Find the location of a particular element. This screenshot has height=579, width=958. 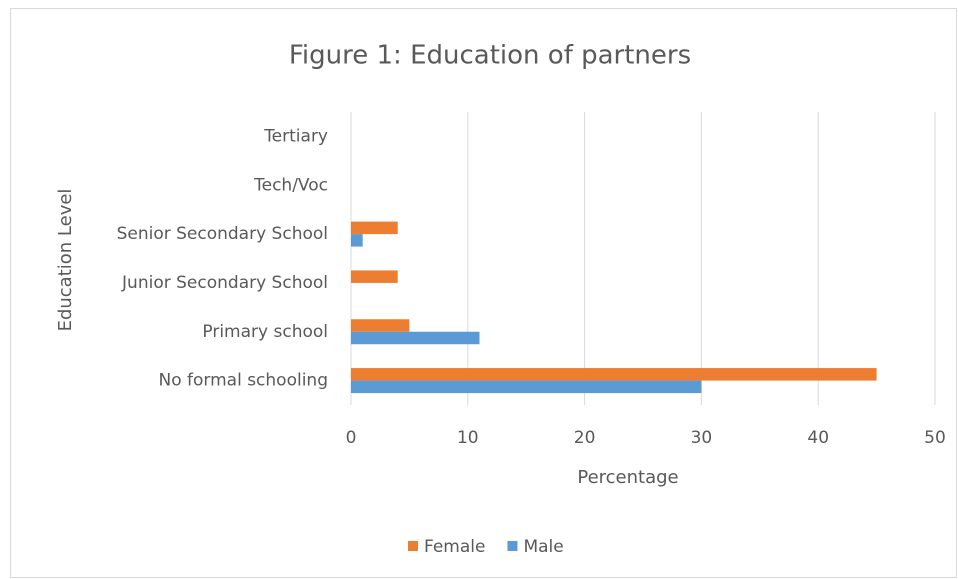

y-tick-label: Junior Secondary School is located at coordinates (224, 283).